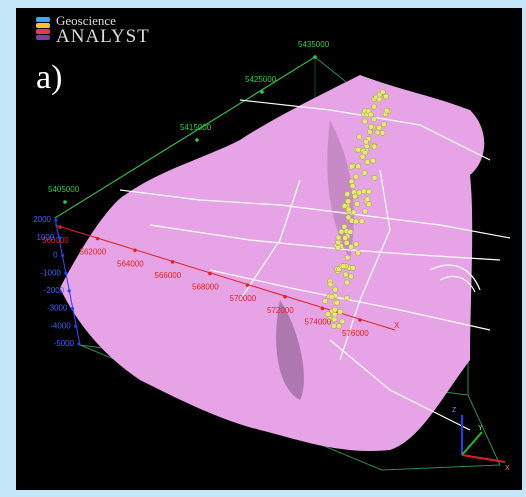 This screenshot has width=526, height=497. What do you see at coordinates (45, 237) in the screenshot?
I see `elevation-tick-label: 1000` at bounding box center [45, 237].